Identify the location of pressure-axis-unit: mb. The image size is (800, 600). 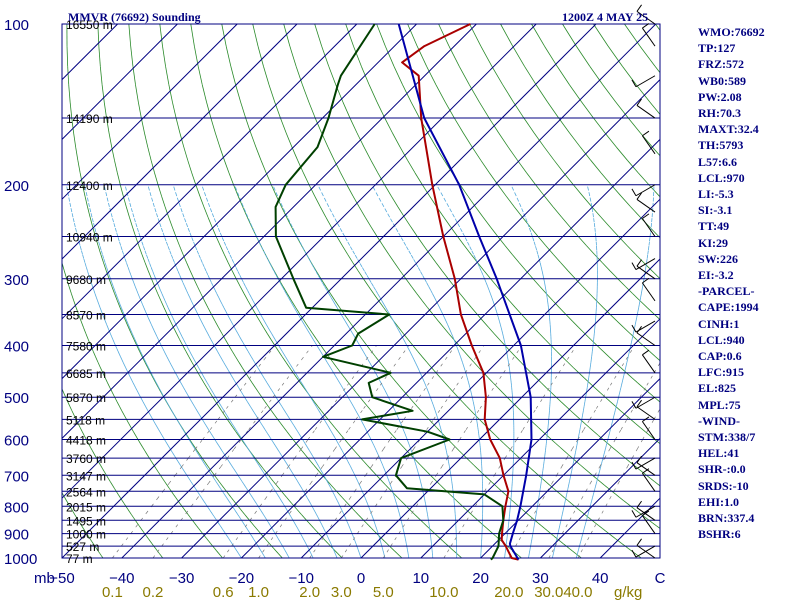
(44, 578).